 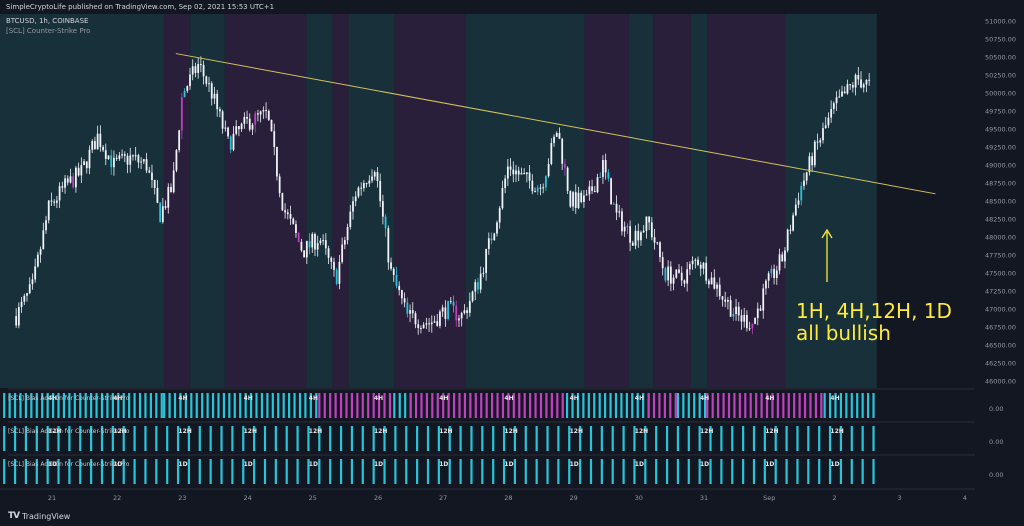 What do you see at coordinates (48, 31) in the screenshot?
I see `indicator-legend: [SCL] Counter-Strike Pro` at bounding box center [48, 31].